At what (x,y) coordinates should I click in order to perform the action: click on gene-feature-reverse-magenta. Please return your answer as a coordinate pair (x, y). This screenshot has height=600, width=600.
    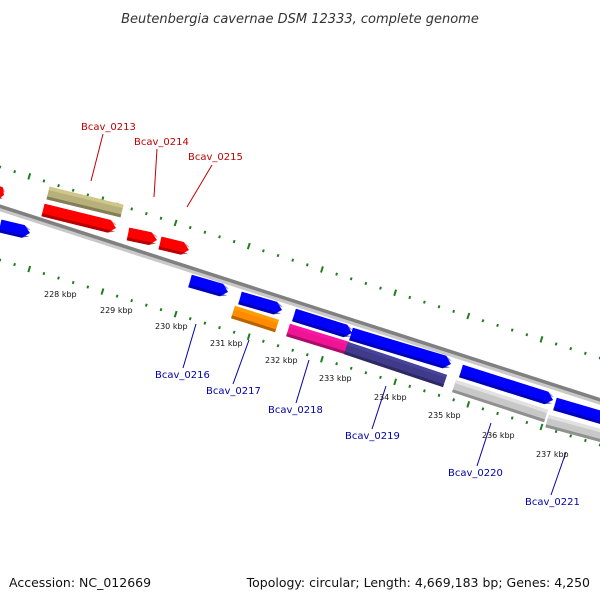
    Looking at the image, I should click on (317, 339).